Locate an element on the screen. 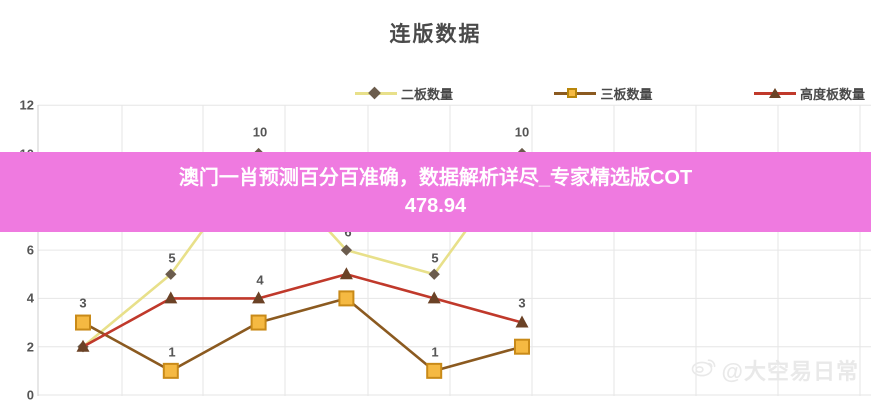 The height and width of the screenshot is (400, 871). legend-marker-diamond-icon is located at coordinates (374, 93).